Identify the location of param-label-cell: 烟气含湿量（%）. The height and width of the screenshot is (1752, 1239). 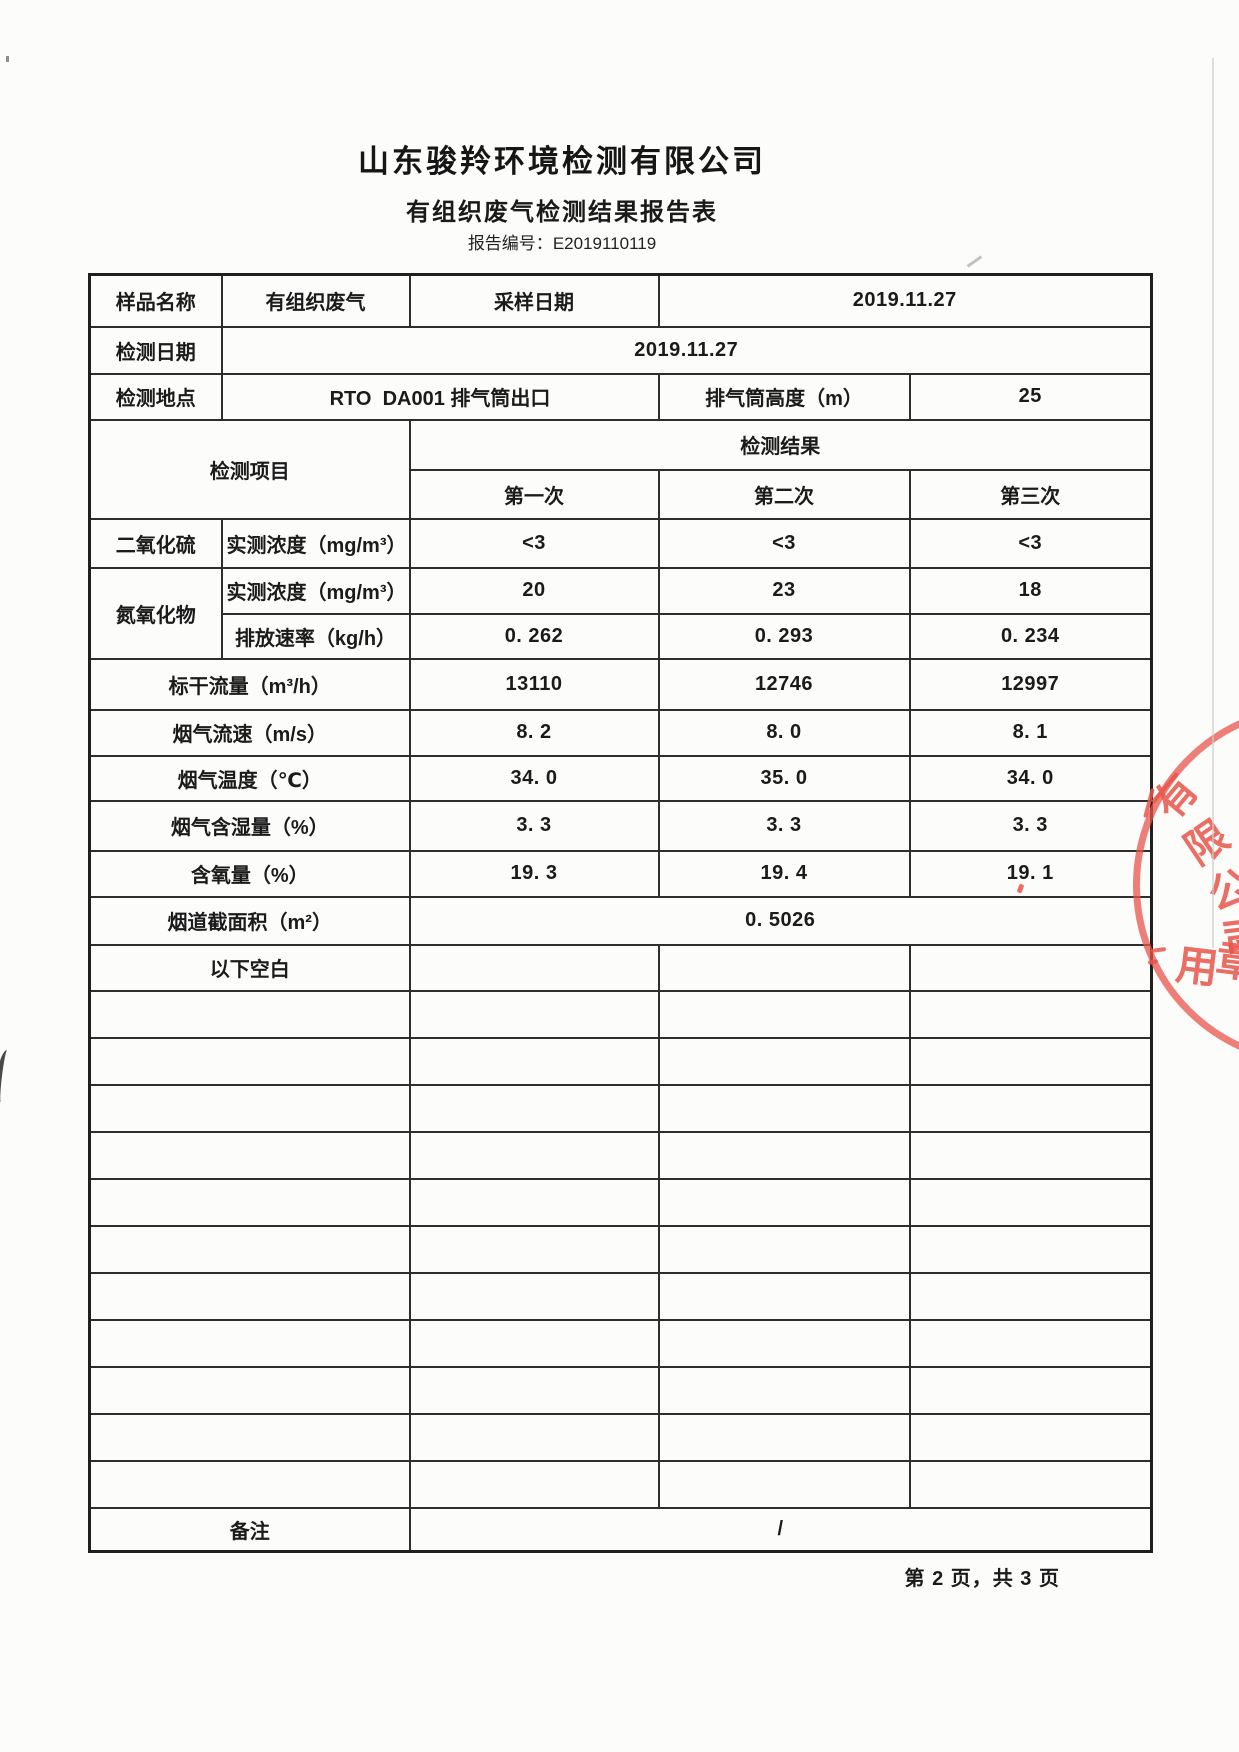
(249, 825).